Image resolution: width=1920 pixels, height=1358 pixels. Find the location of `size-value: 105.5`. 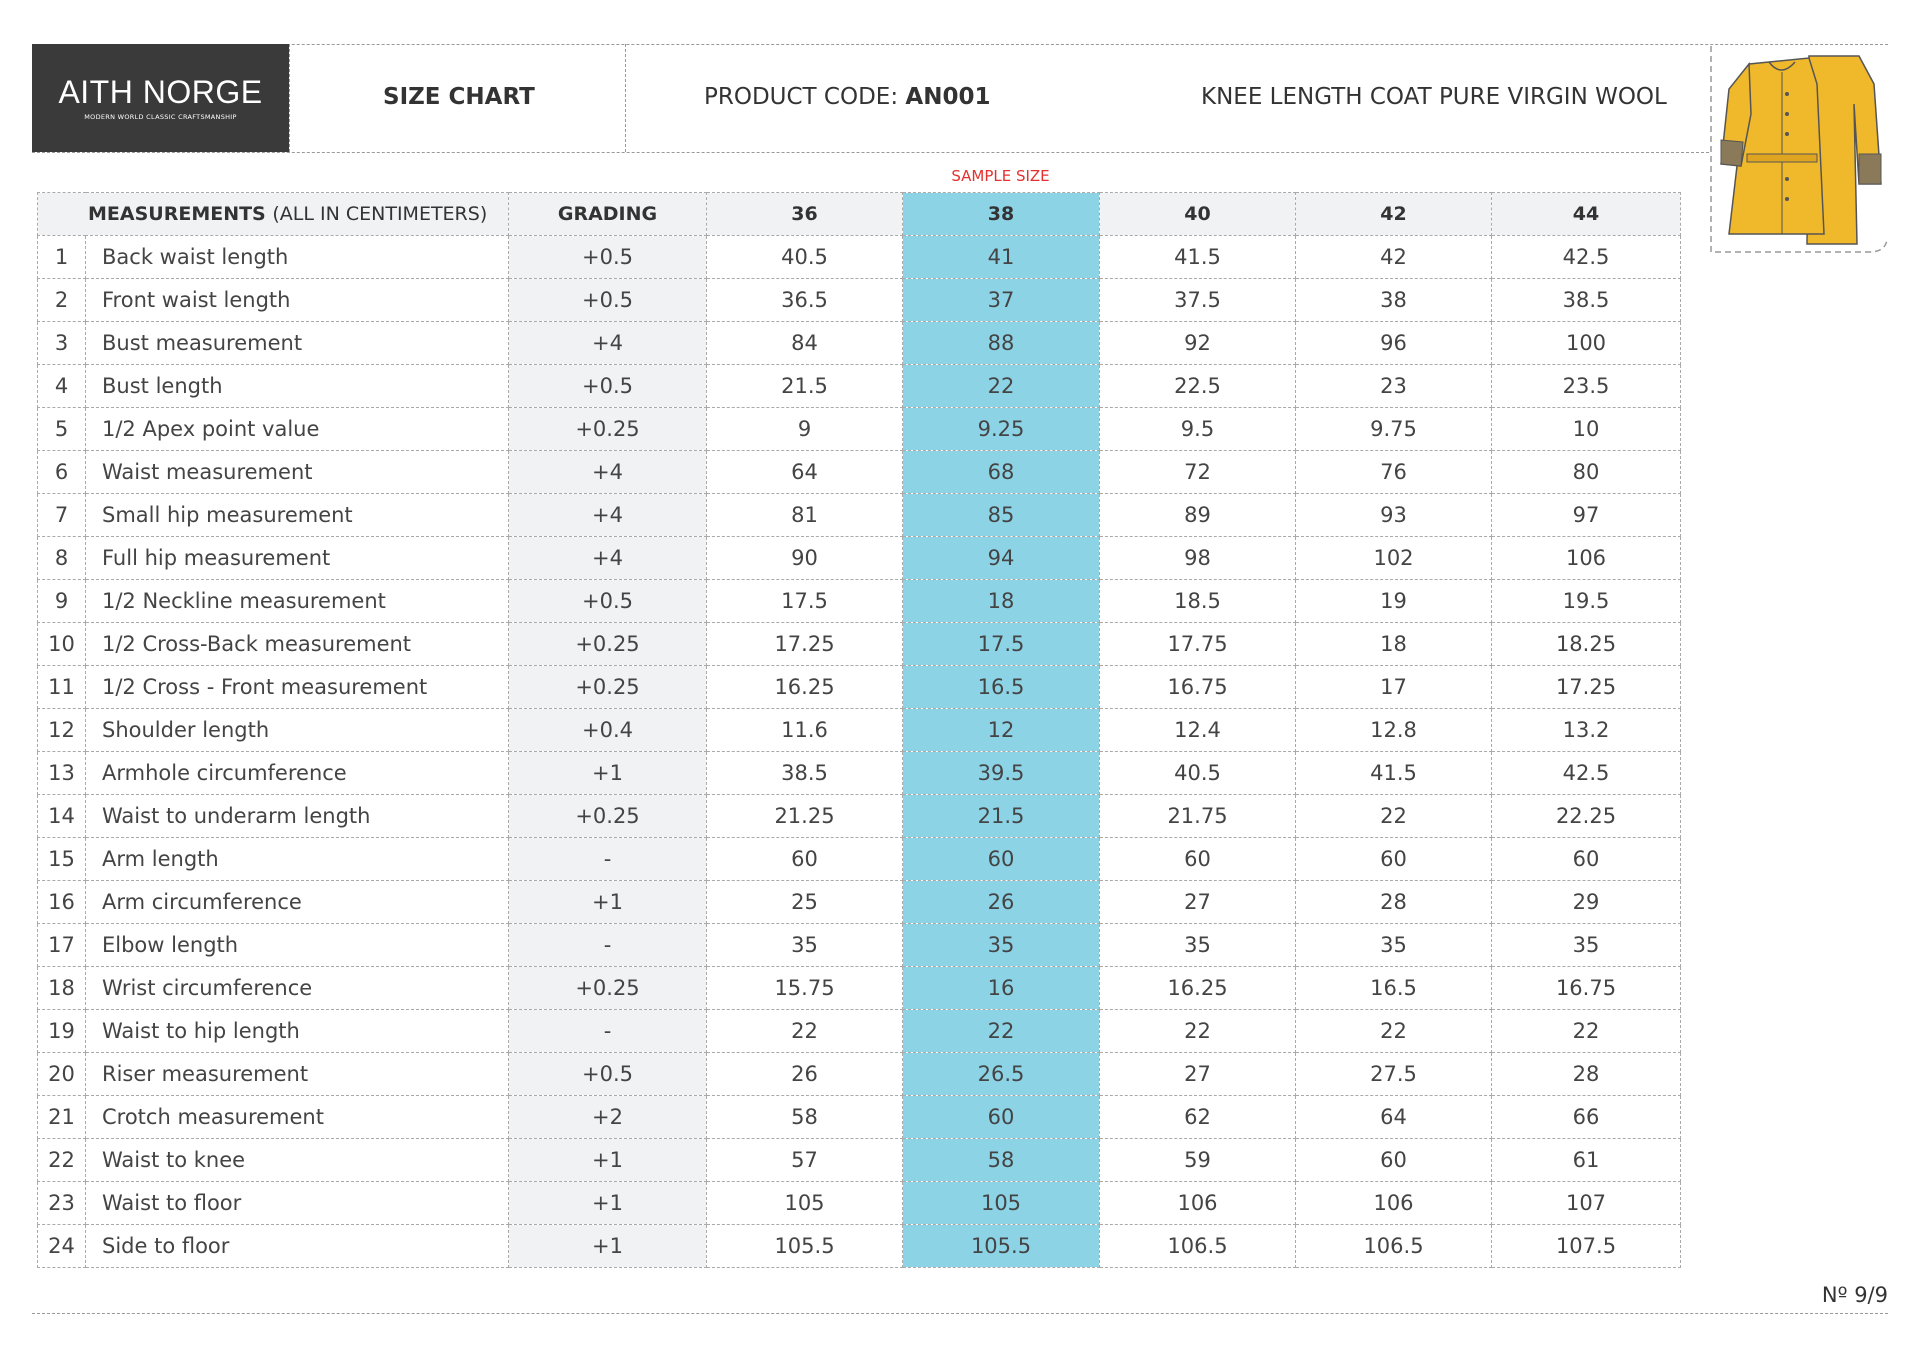

size-value: 105.5 is located at coordinates (804, 1246).